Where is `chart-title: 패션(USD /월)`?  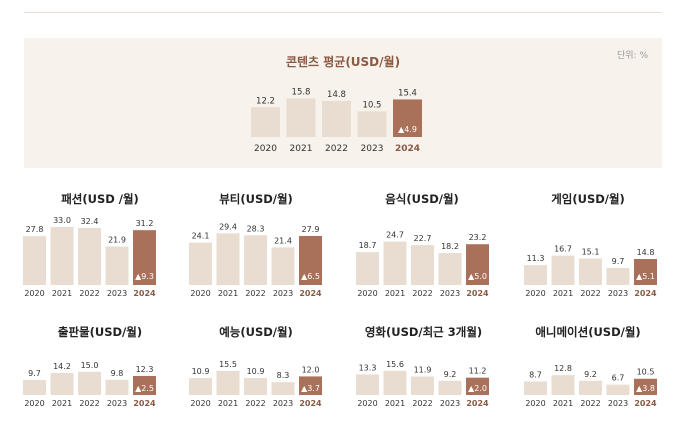 chart-title: 패션(USD /월) is located at coordinates (100, 199).